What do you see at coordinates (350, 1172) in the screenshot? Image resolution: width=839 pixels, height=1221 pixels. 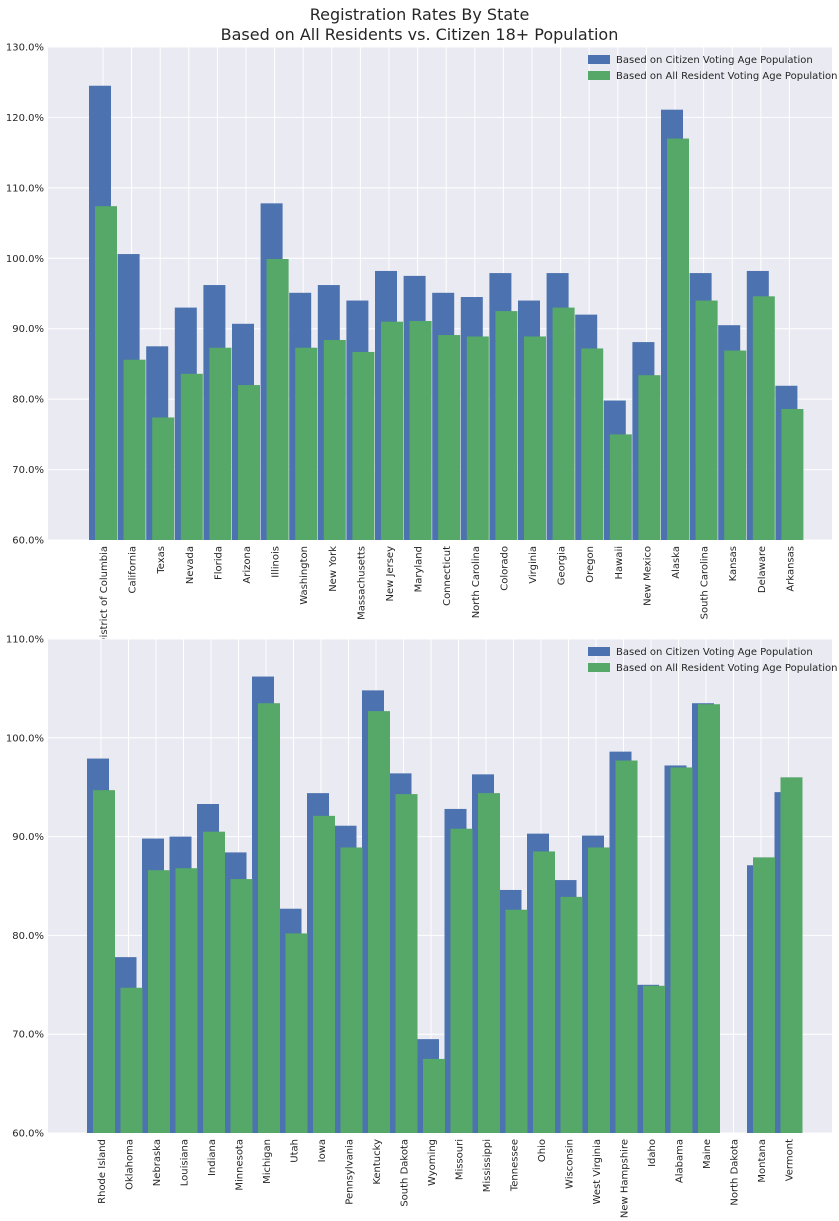 I see `x-tick-label: Pennsylvania` at bounding box center [350, 1172].